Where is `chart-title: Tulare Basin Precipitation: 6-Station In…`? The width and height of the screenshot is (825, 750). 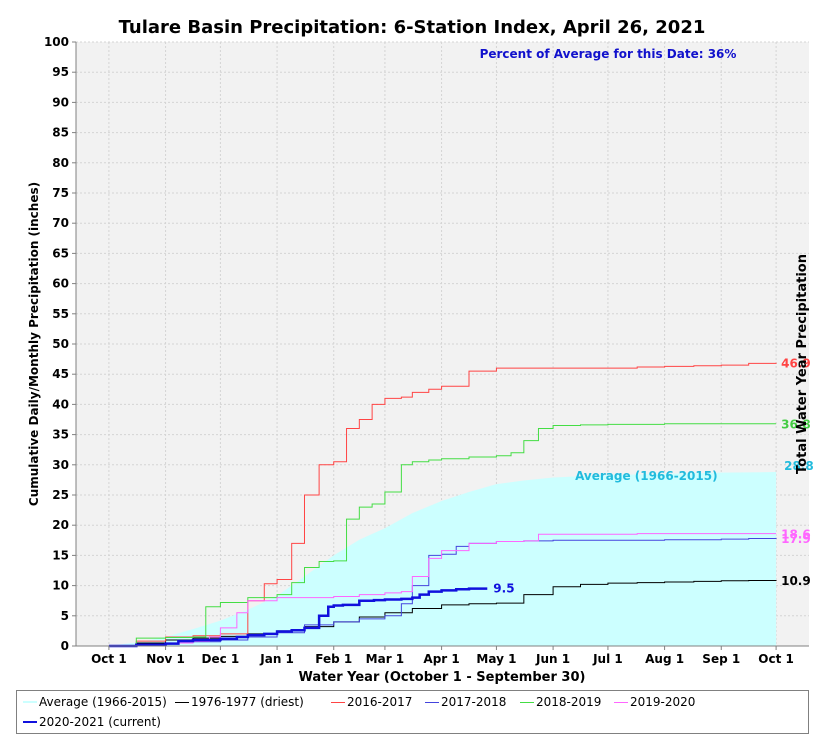
chart-title: Tulare Basin Precipitation: 6-Station In… is located at coordinates (412, 27).